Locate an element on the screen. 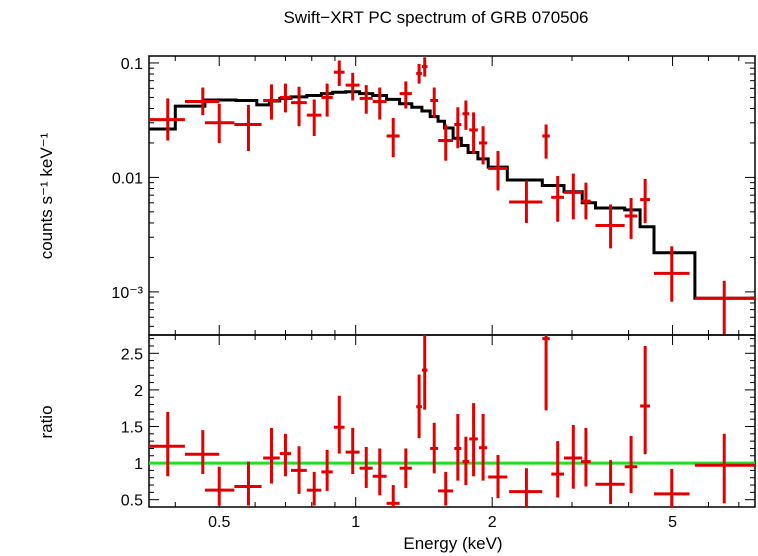  y-tick-label: 1 is located at coordinates (138, 464).